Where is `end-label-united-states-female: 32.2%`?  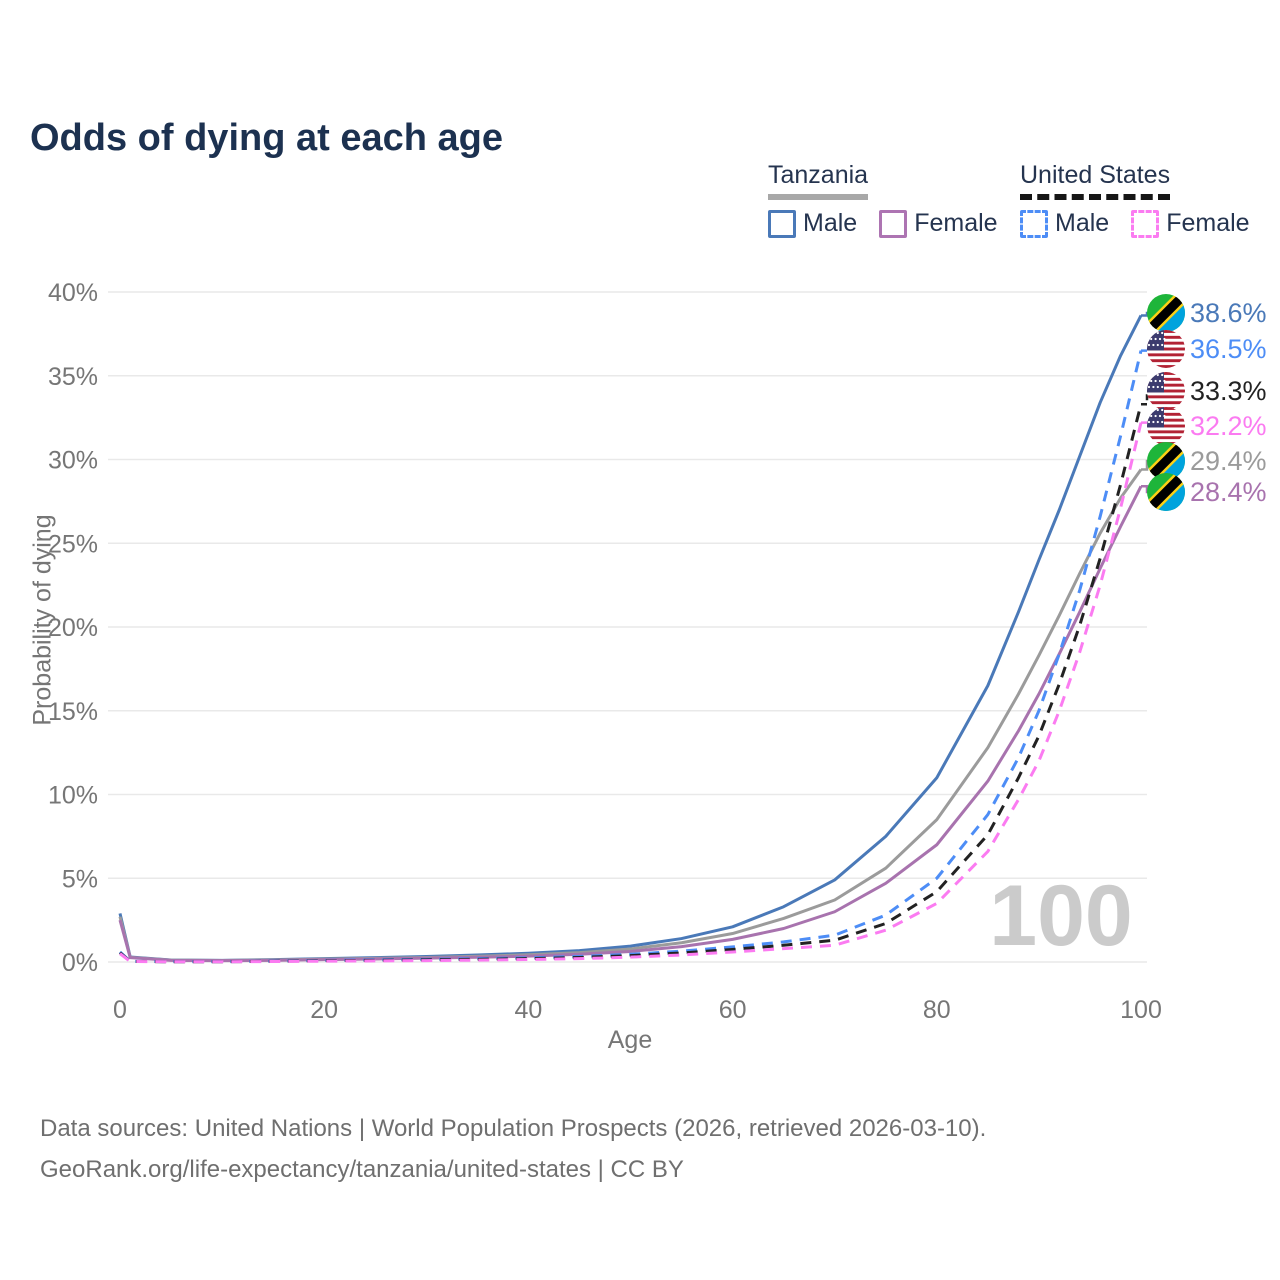
end-label-united-states-female: 32.2% is located at coordinates (1228, 426).